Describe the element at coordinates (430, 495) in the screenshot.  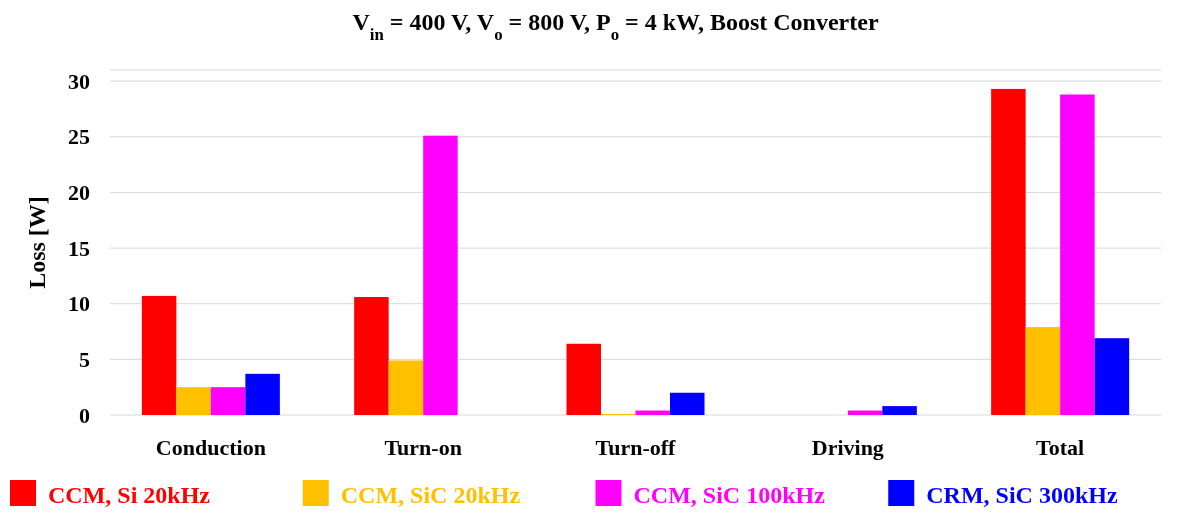
I see `legend-label: CCM, SiC 20kHz` at that location.